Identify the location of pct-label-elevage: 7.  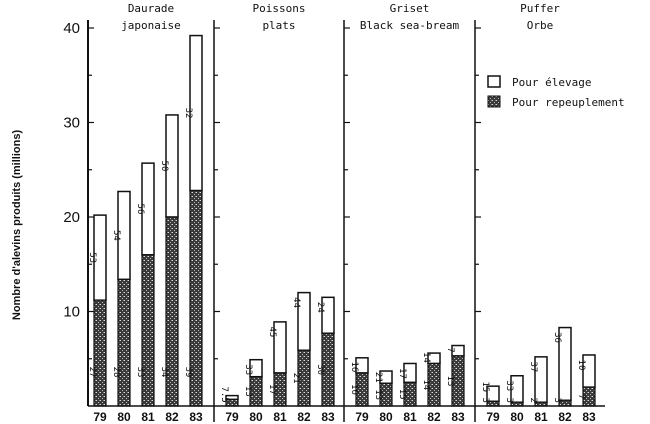
(450, 349).